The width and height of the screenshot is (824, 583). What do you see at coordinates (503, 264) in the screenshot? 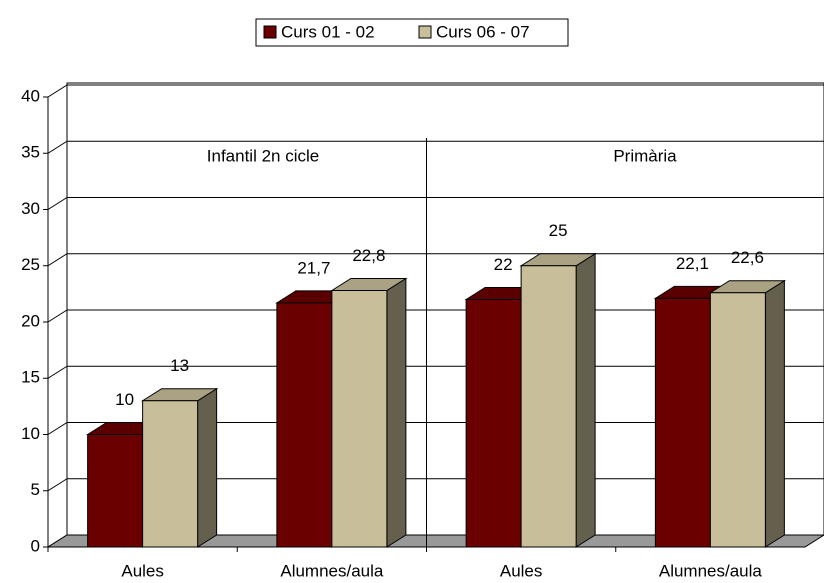
I see `data-label: 22` at bounding box center [503, 264].